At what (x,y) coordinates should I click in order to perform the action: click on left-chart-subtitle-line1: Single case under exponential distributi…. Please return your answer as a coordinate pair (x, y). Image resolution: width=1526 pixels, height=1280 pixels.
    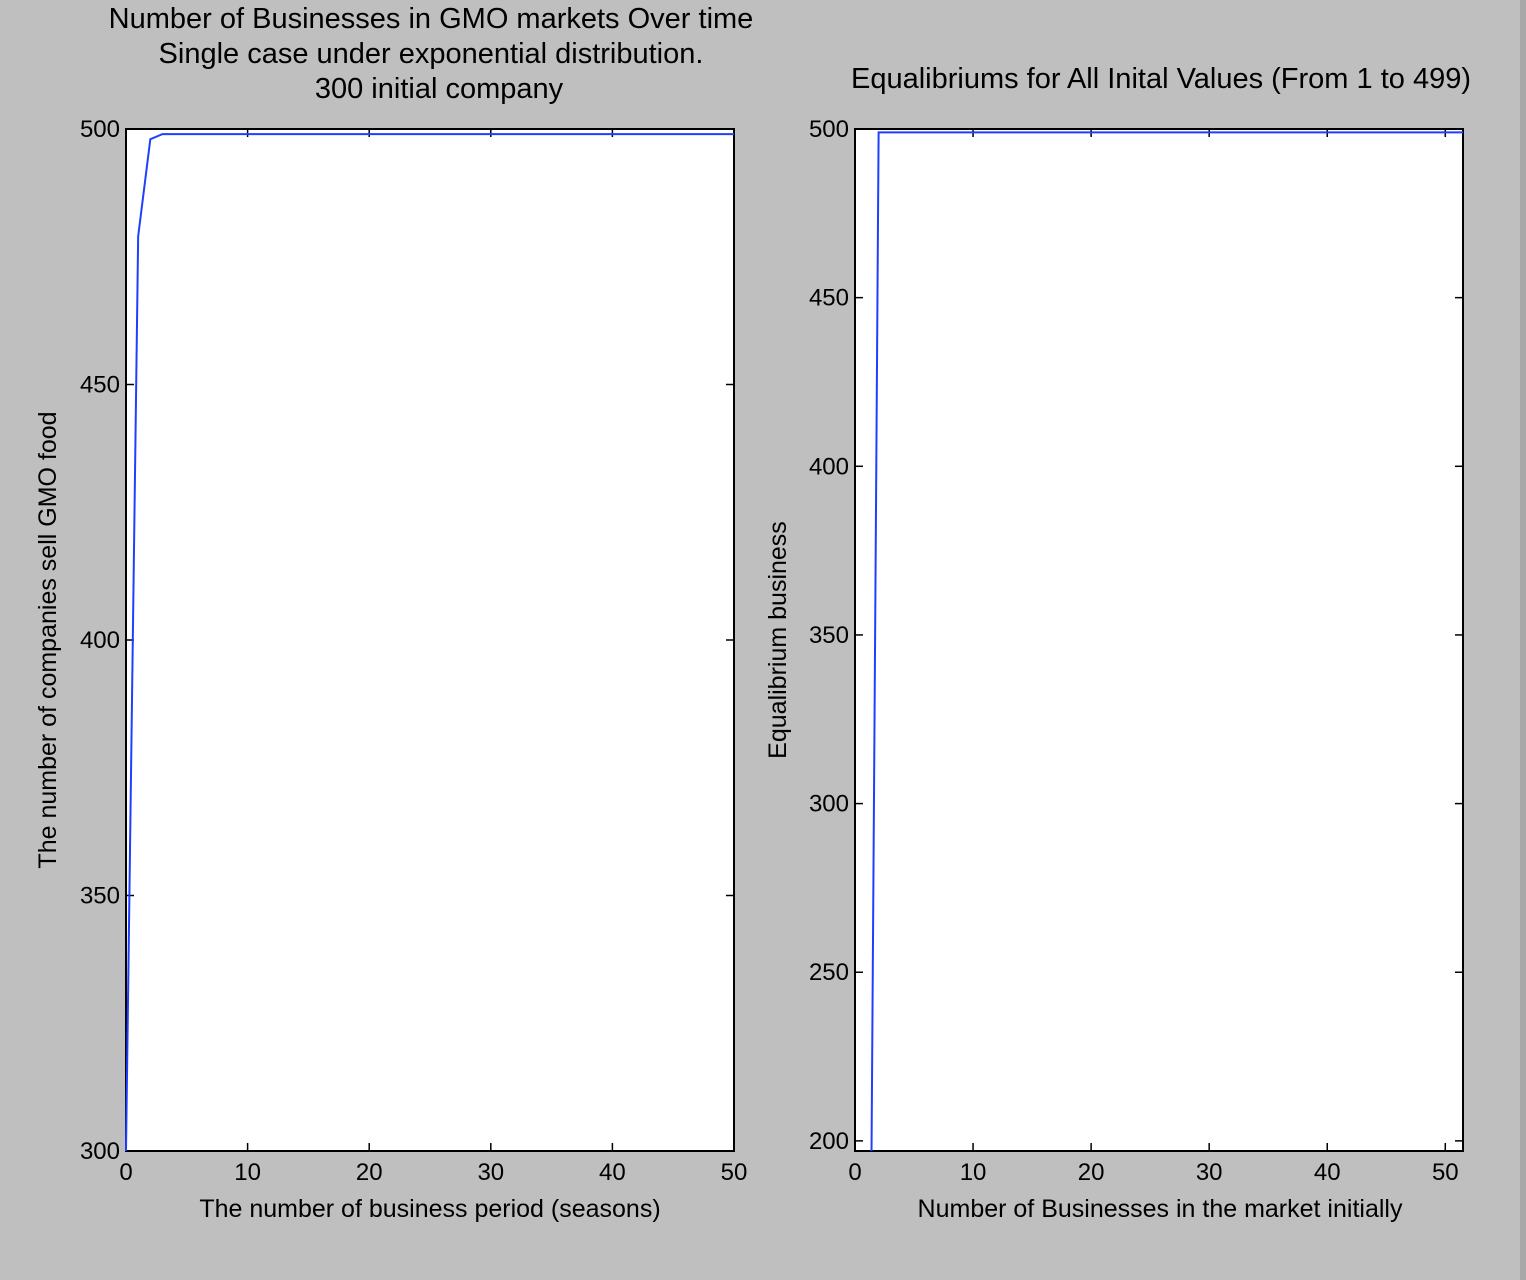
    Looking at the image, I should click on (431, 54).